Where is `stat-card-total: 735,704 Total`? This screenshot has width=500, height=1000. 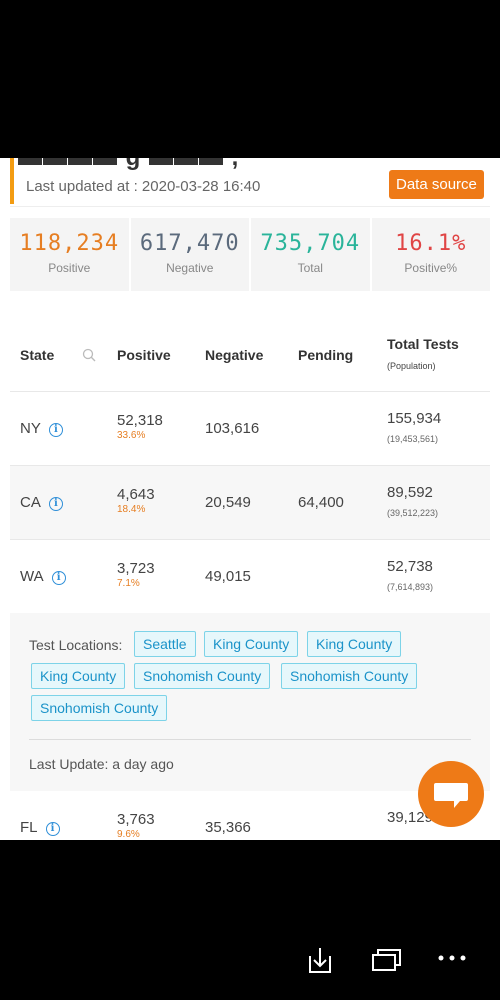 stat-card-total: 735,704 Total is located at coordinates (310, 254).